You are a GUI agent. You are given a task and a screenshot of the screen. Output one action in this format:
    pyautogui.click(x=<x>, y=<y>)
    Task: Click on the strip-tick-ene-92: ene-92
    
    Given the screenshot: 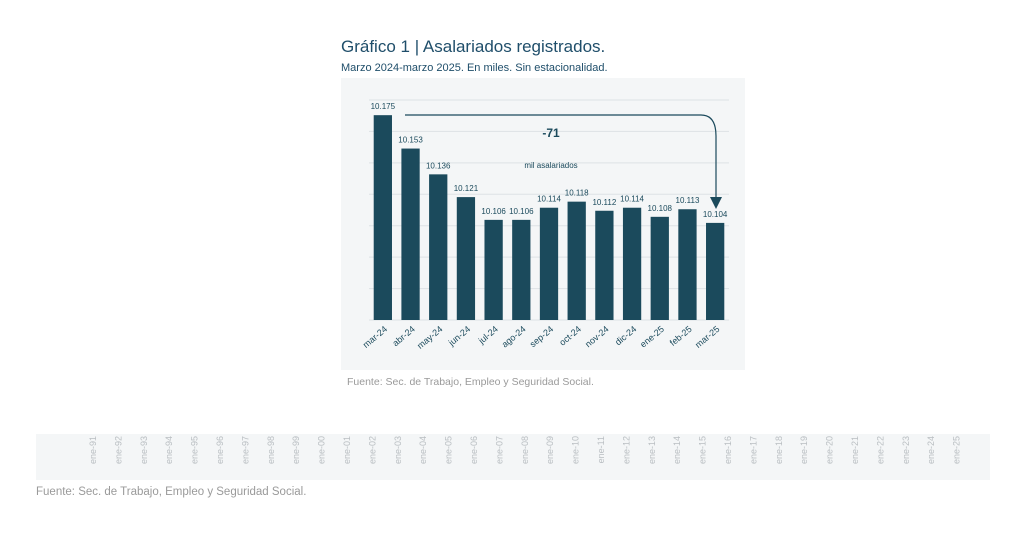 What is the action you would take?
    pyautogui.click(x=118, y=450)
    